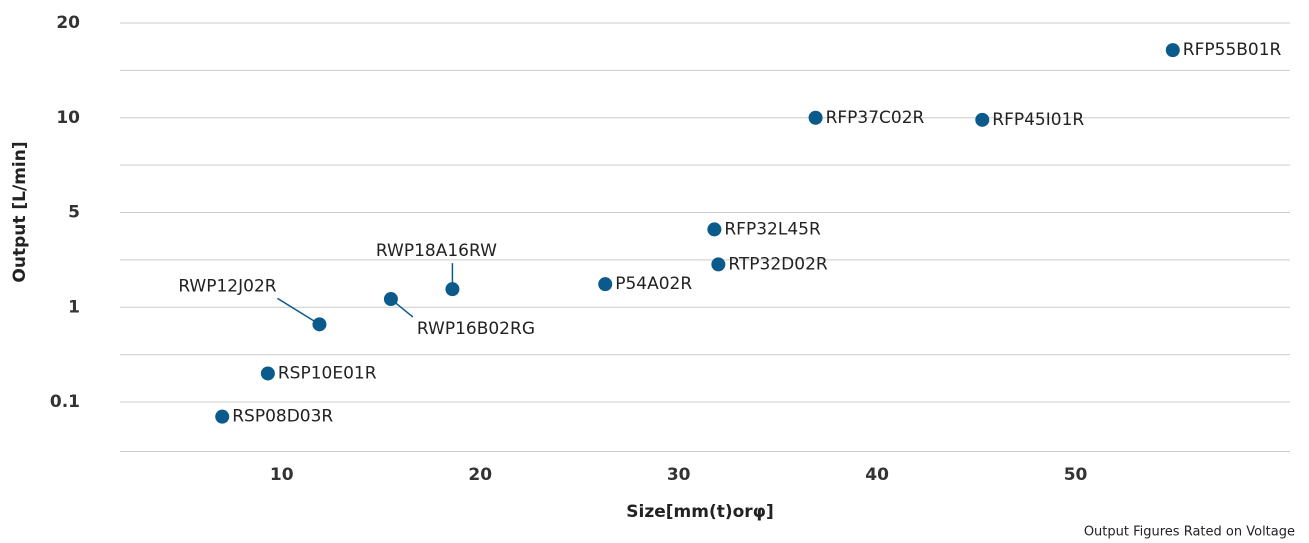 The image size is (1309, 543). What do you see at coordinates (653, 284) in the screenshot?
I see `point-label: P54A02R` at bounding box center [653, 284].